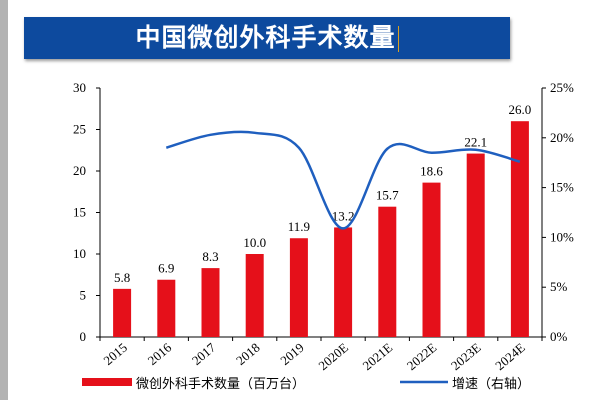 The image size is (600, 400). Describe the element at coordinates (343, 282) in the screenshot. I see `bar-2020E` at that location.